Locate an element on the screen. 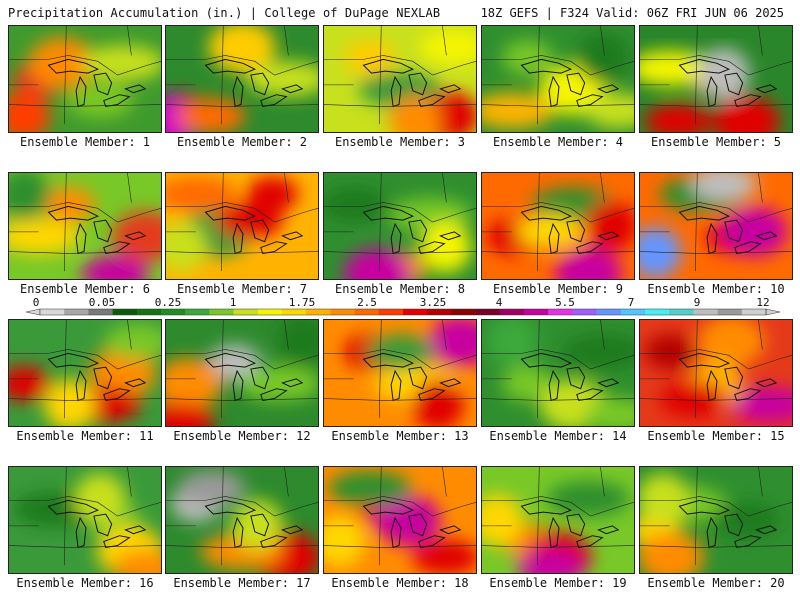 The width and height of the screenshot is (800, 600). ensemble-member-label: Ensemble Member: 7 is located at coordinates (242, 289).